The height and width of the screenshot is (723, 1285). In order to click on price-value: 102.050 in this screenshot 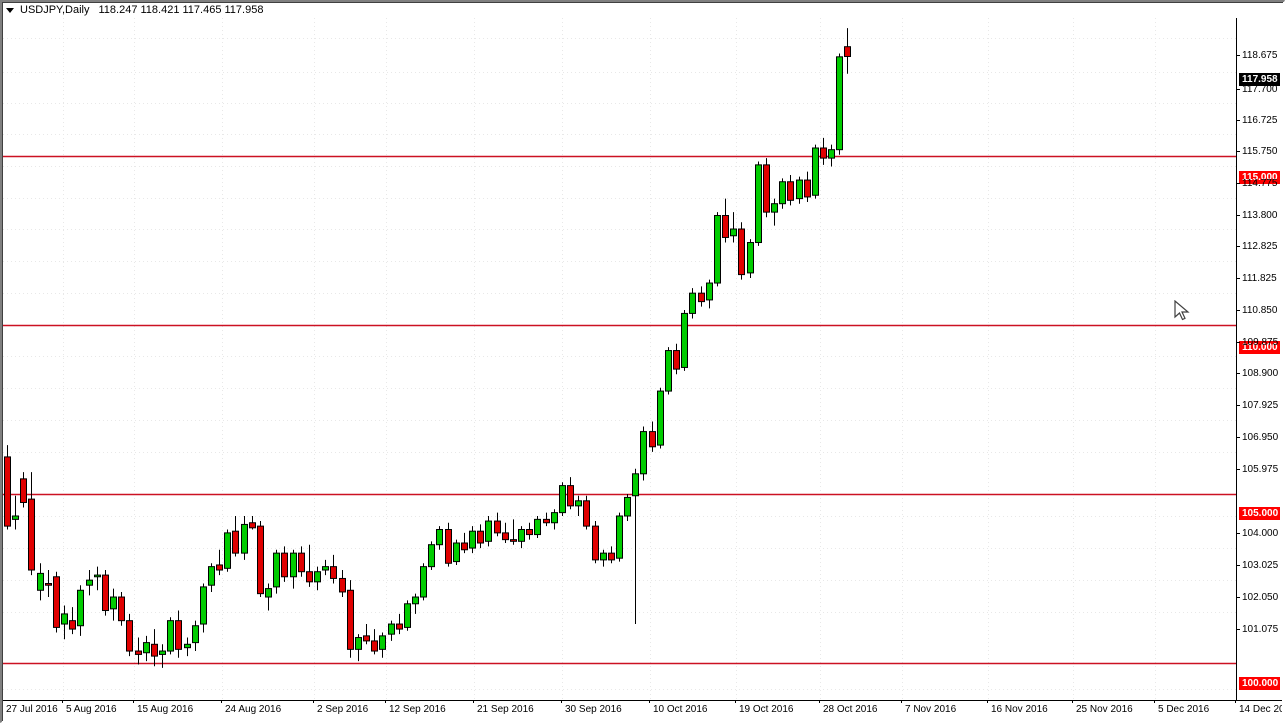, I will do `click(1260, 597)`.